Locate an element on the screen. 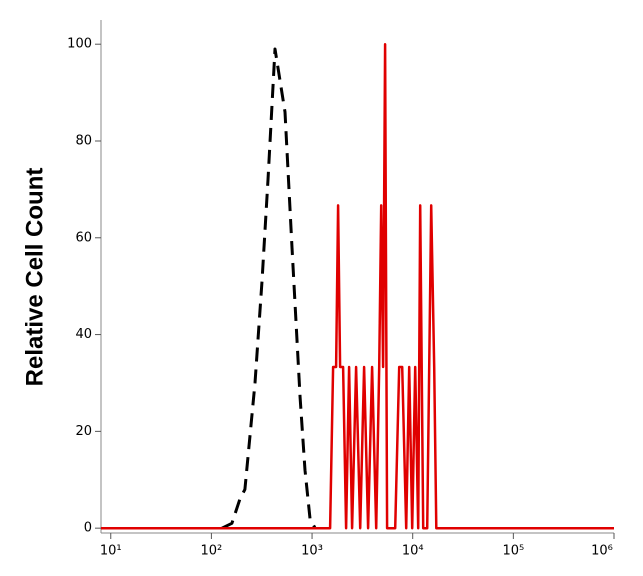 The height and width of the screenshot is (576, 643). y-tick-label: 0 is located at coordinates (88, 528).